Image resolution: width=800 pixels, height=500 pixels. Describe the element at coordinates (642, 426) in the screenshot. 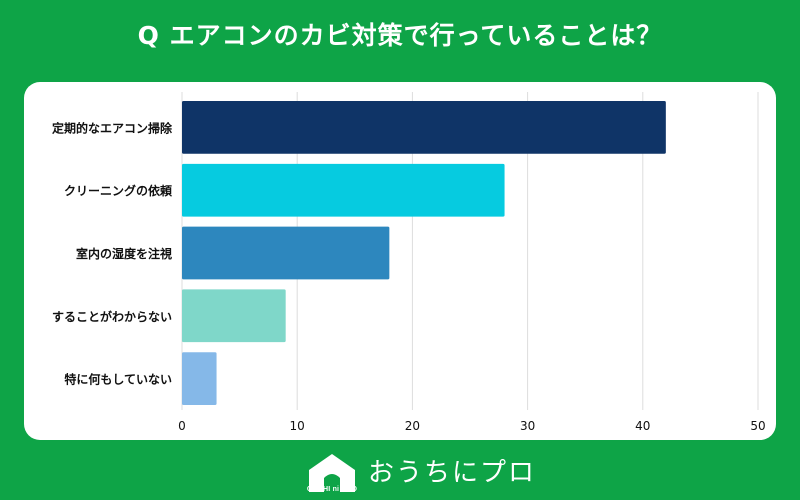

I see `x-tick-label-4: 40` at that location.